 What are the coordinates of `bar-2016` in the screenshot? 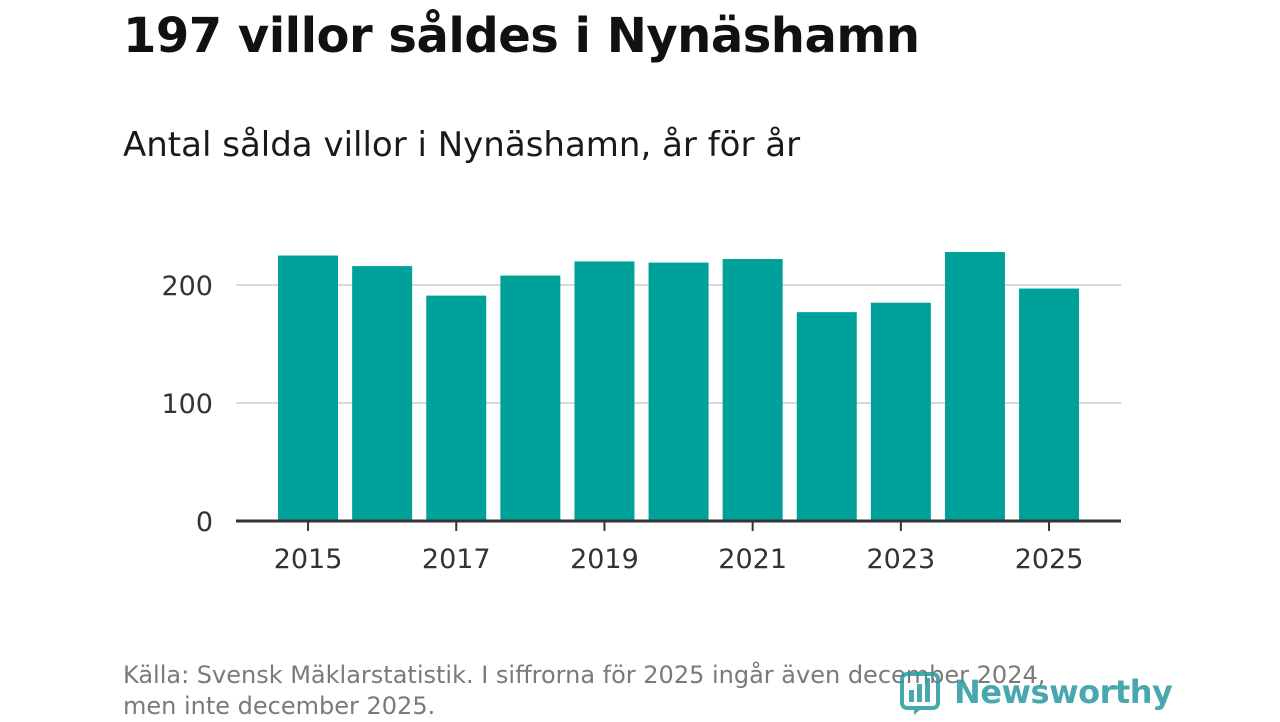 It's located at (382, 393).